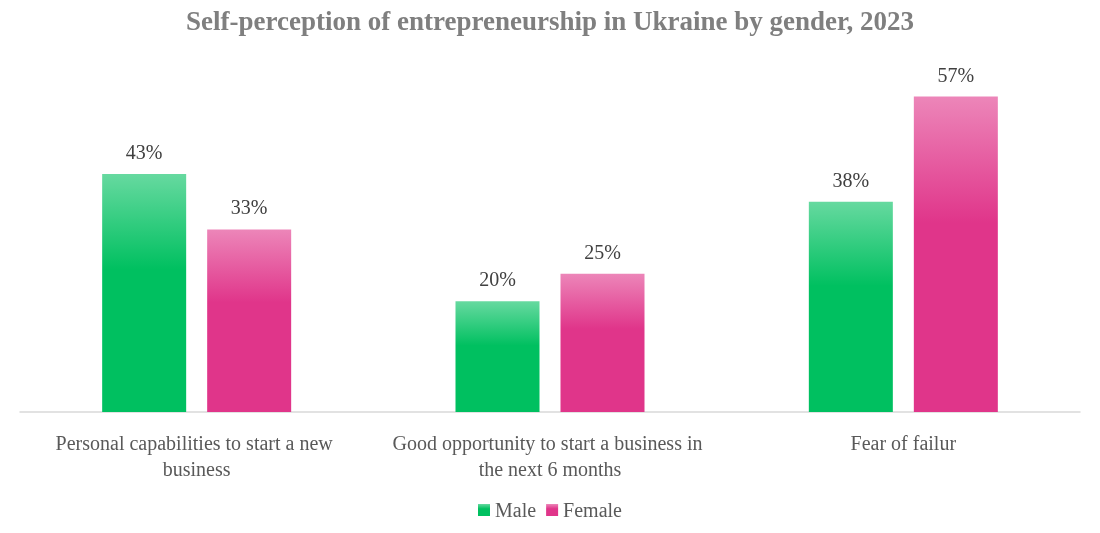  I want to click on data-label: 20%, so click(497, 279).